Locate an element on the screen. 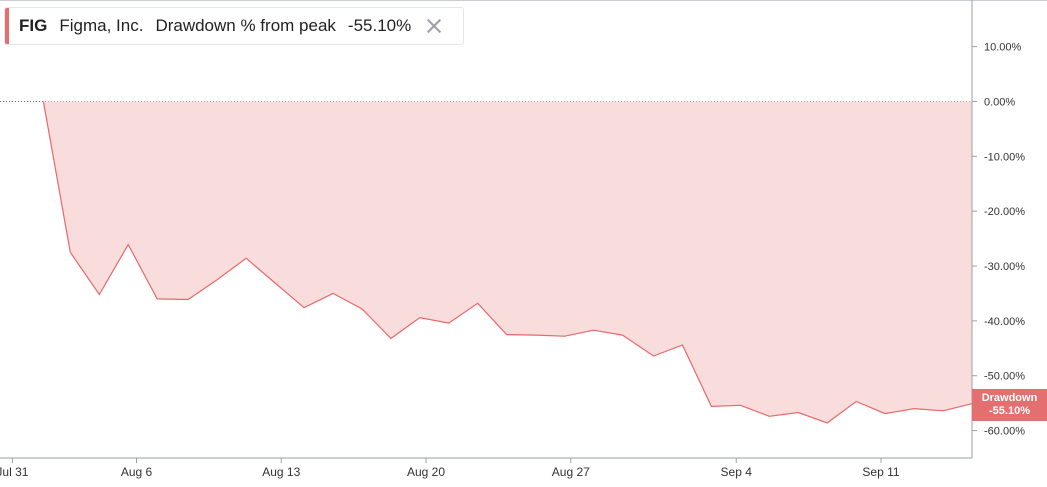  x-tick-label: Sep 4 is located at coordinates (737, 472).